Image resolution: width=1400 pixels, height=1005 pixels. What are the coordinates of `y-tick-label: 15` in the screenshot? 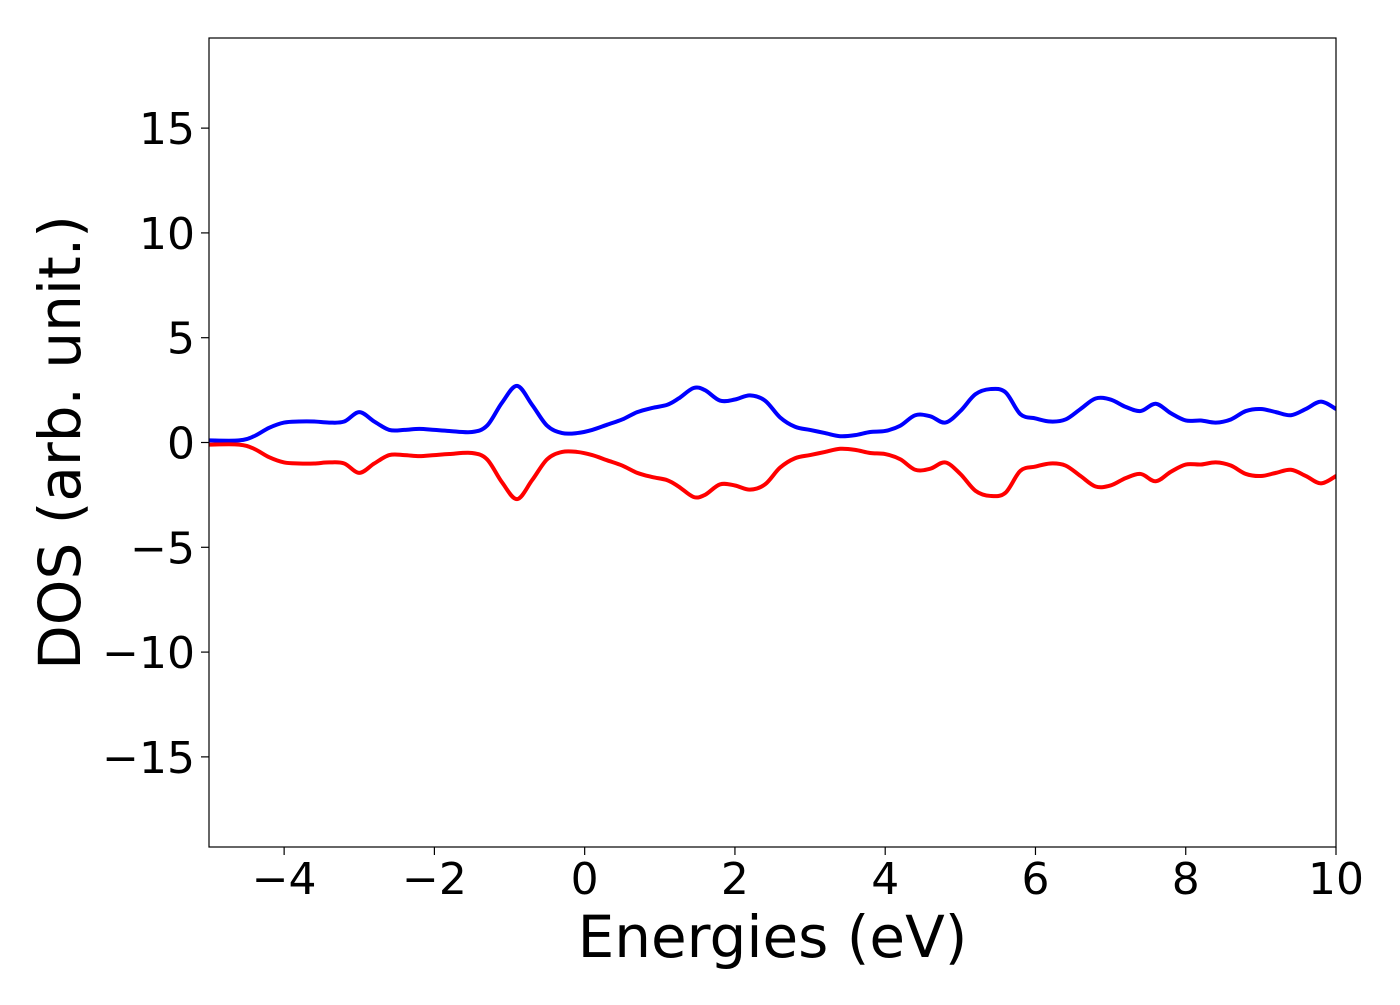 It's located at (167, 129).